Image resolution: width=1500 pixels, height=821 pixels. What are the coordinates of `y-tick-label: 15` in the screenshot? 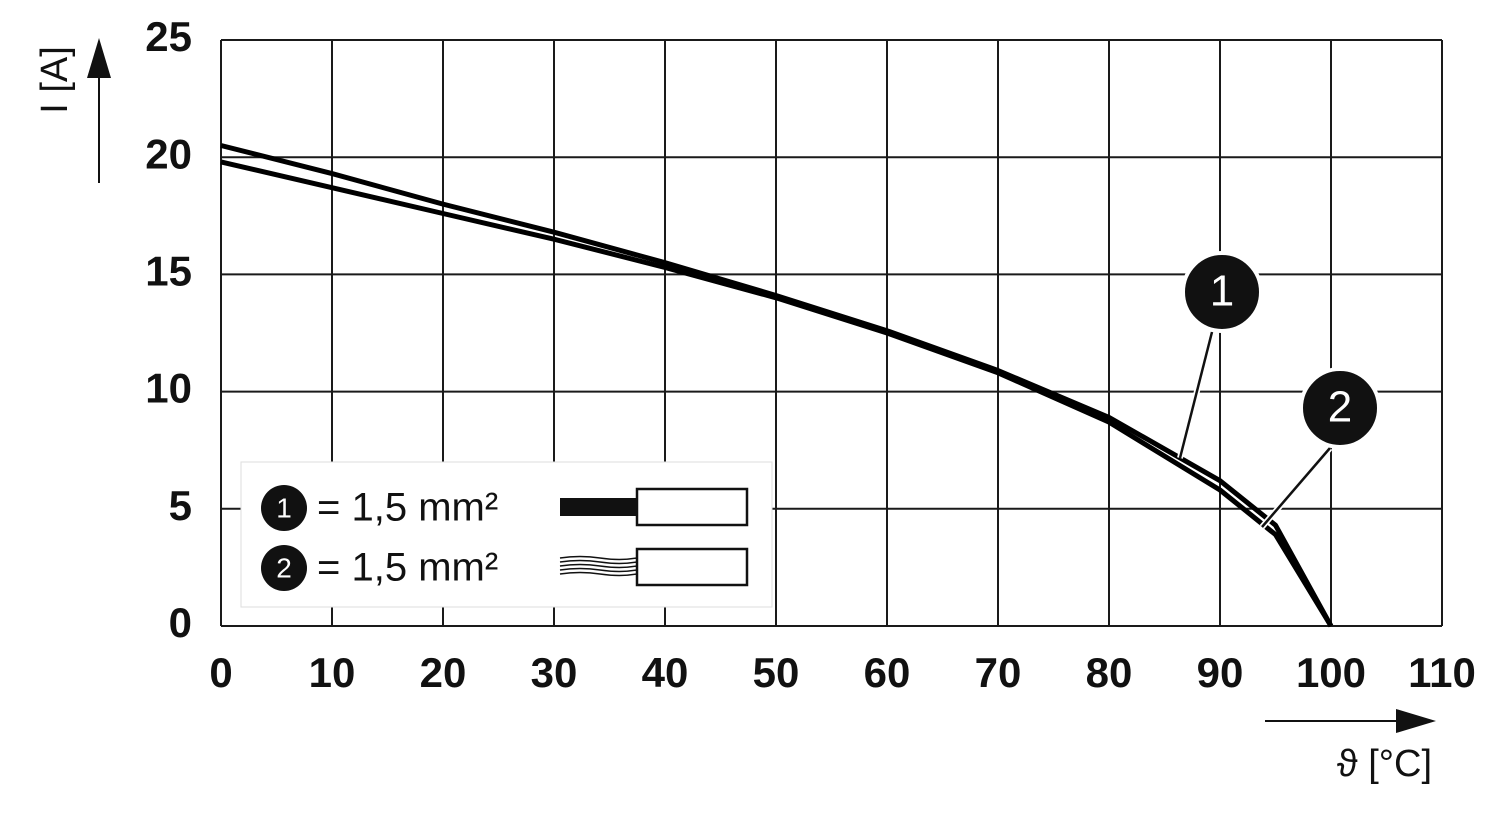 It's located at (168, 270).